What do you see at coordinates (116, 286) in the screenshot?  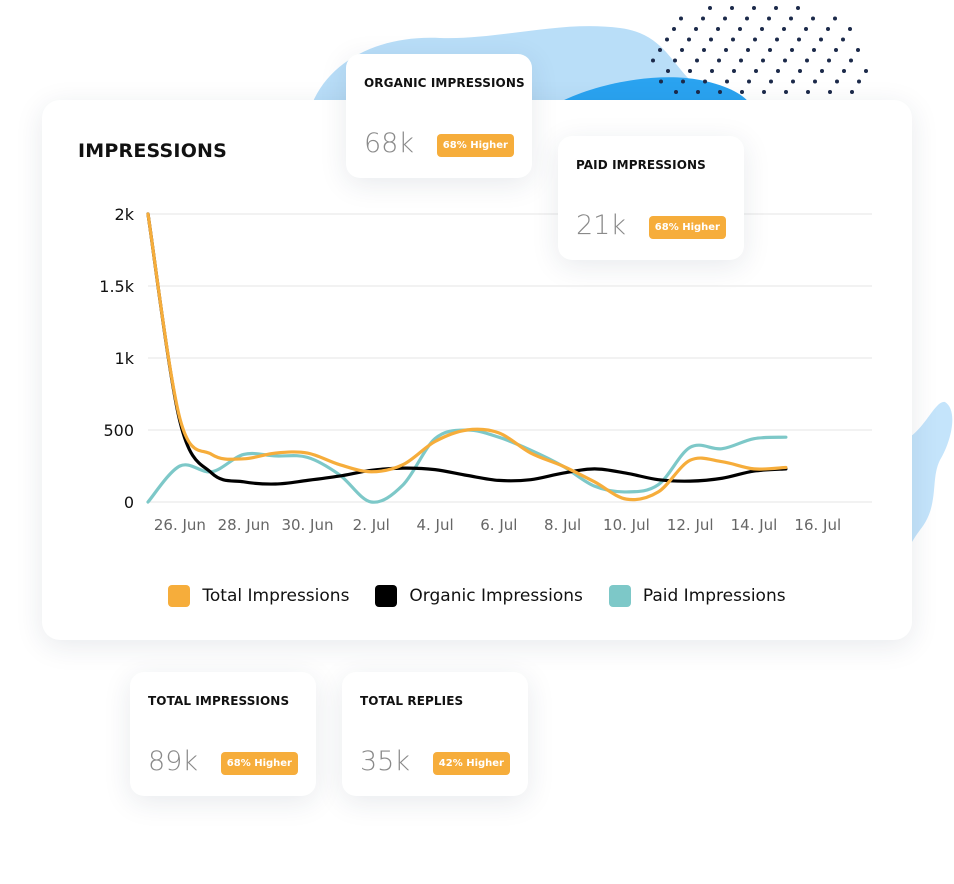 I see `y-tick-label: 1.5k` at bounding box center [116, 286].